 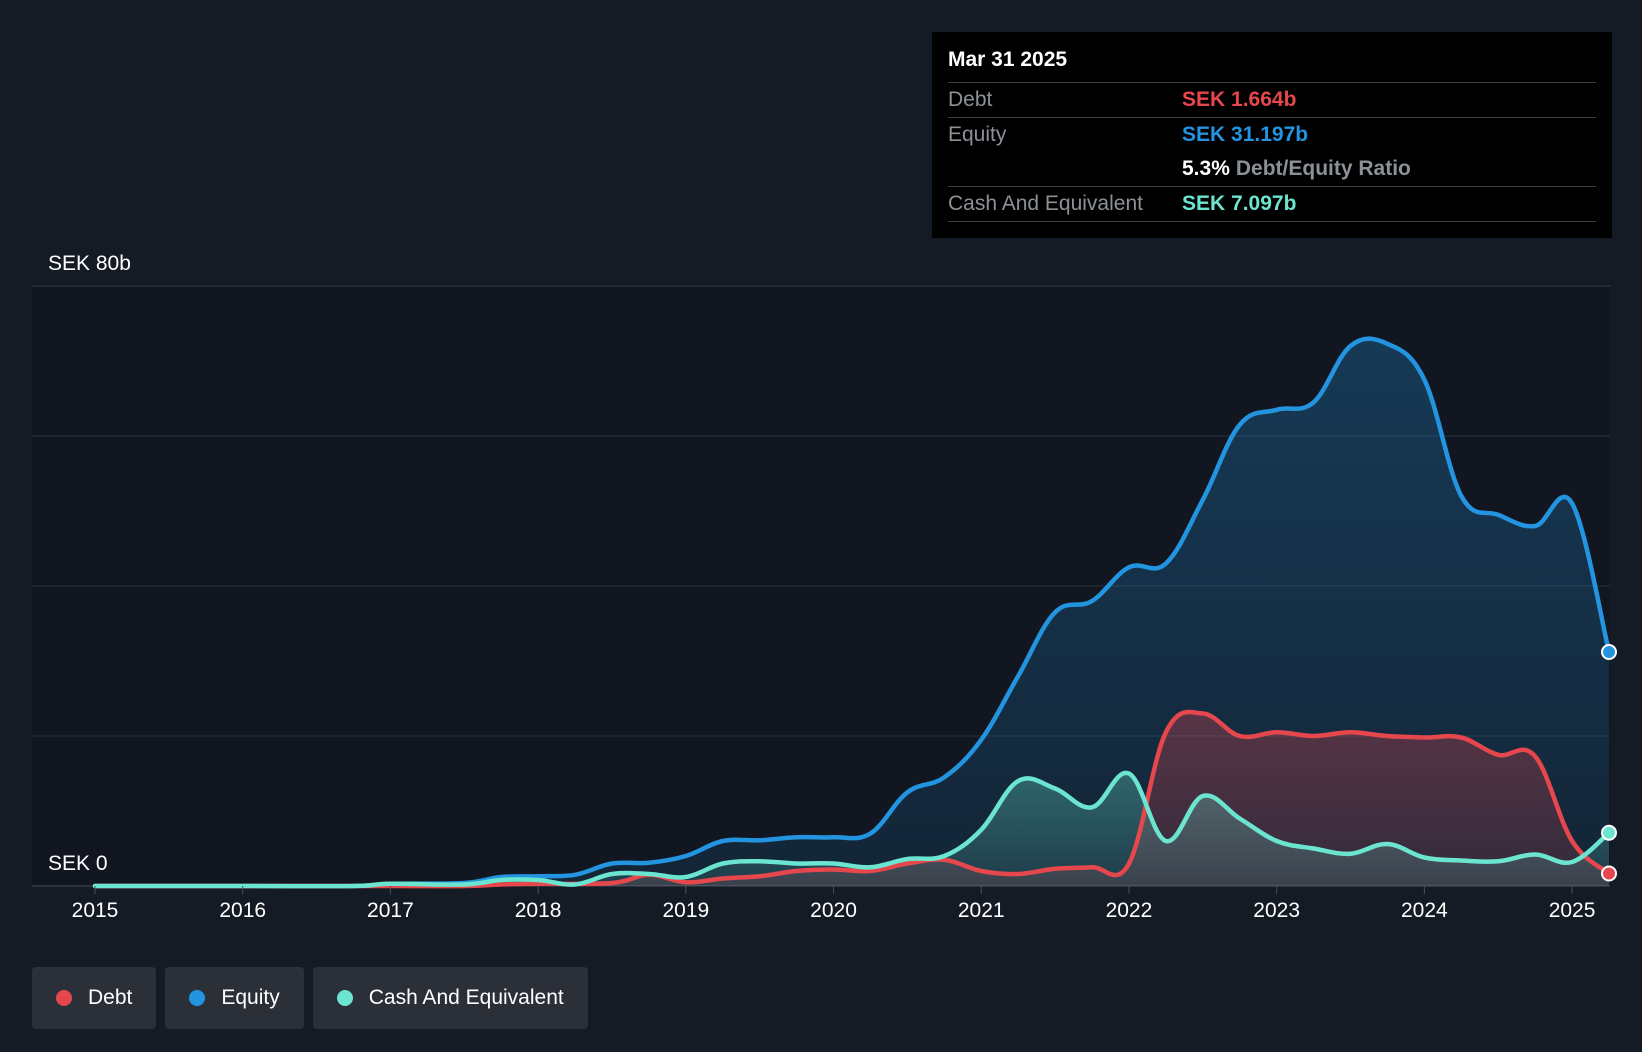 I want to click on cash-area, so click(x=852, y=829).